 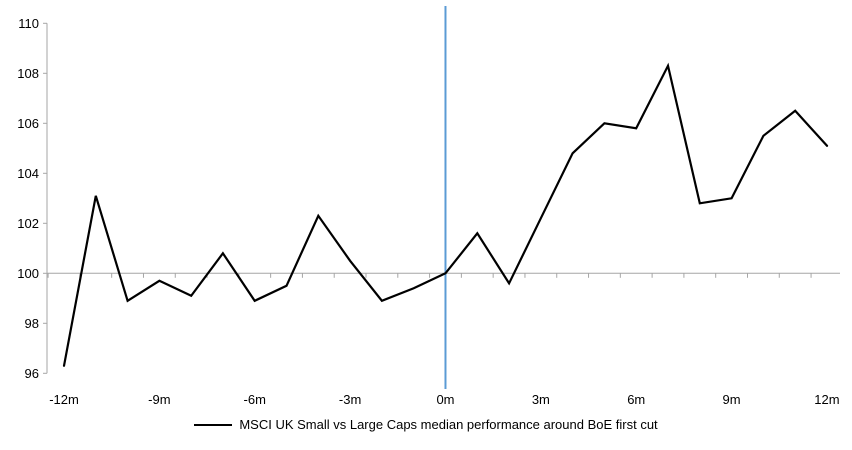 What do you see at coordinates (28, 223) in the screenshot?
I see `y-axis-tick-label: 102` at bounding box center [28, 223].